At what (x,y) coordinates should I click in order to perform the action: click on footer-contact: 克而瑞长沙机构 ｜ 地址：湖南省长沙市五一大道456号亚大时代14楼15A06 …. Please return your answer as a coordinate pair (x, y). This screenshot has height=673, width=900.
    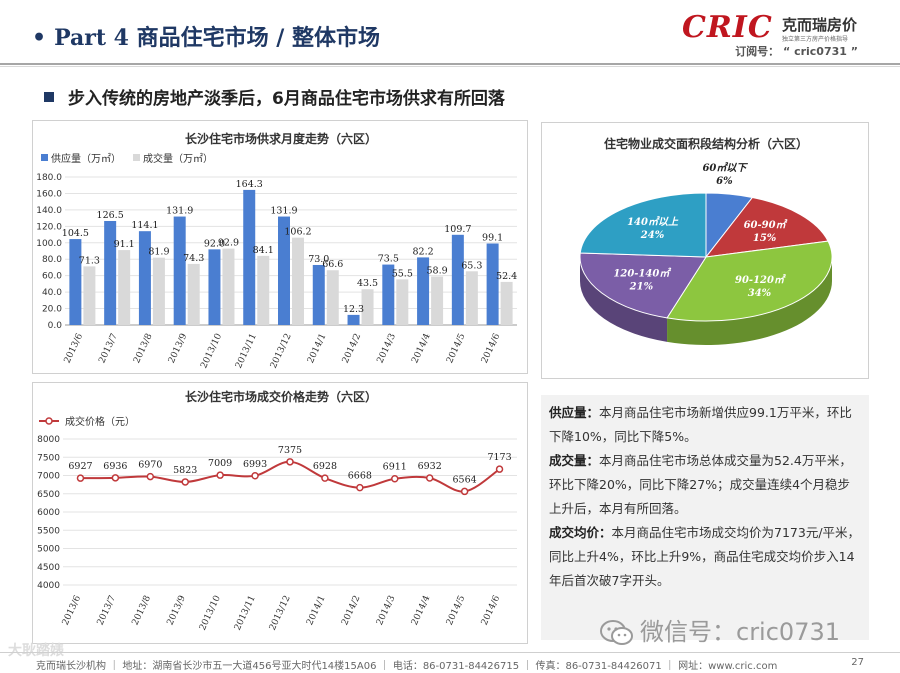
    Looking at the image, I should click on (407, 666).